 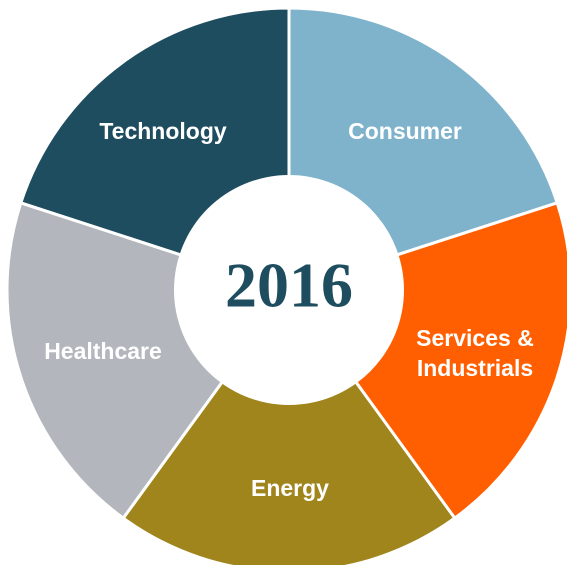 I want to click on segment-label: Consumer, so click(x=405, y=131).